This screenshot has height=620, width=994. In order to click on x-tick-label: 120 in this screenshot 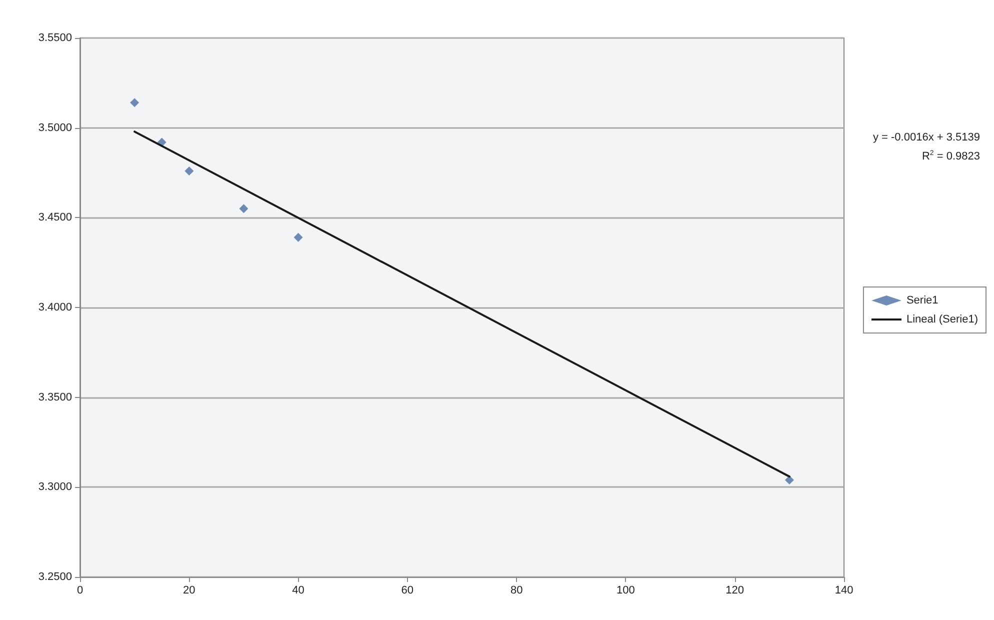, I will do `click(735, 590)`.